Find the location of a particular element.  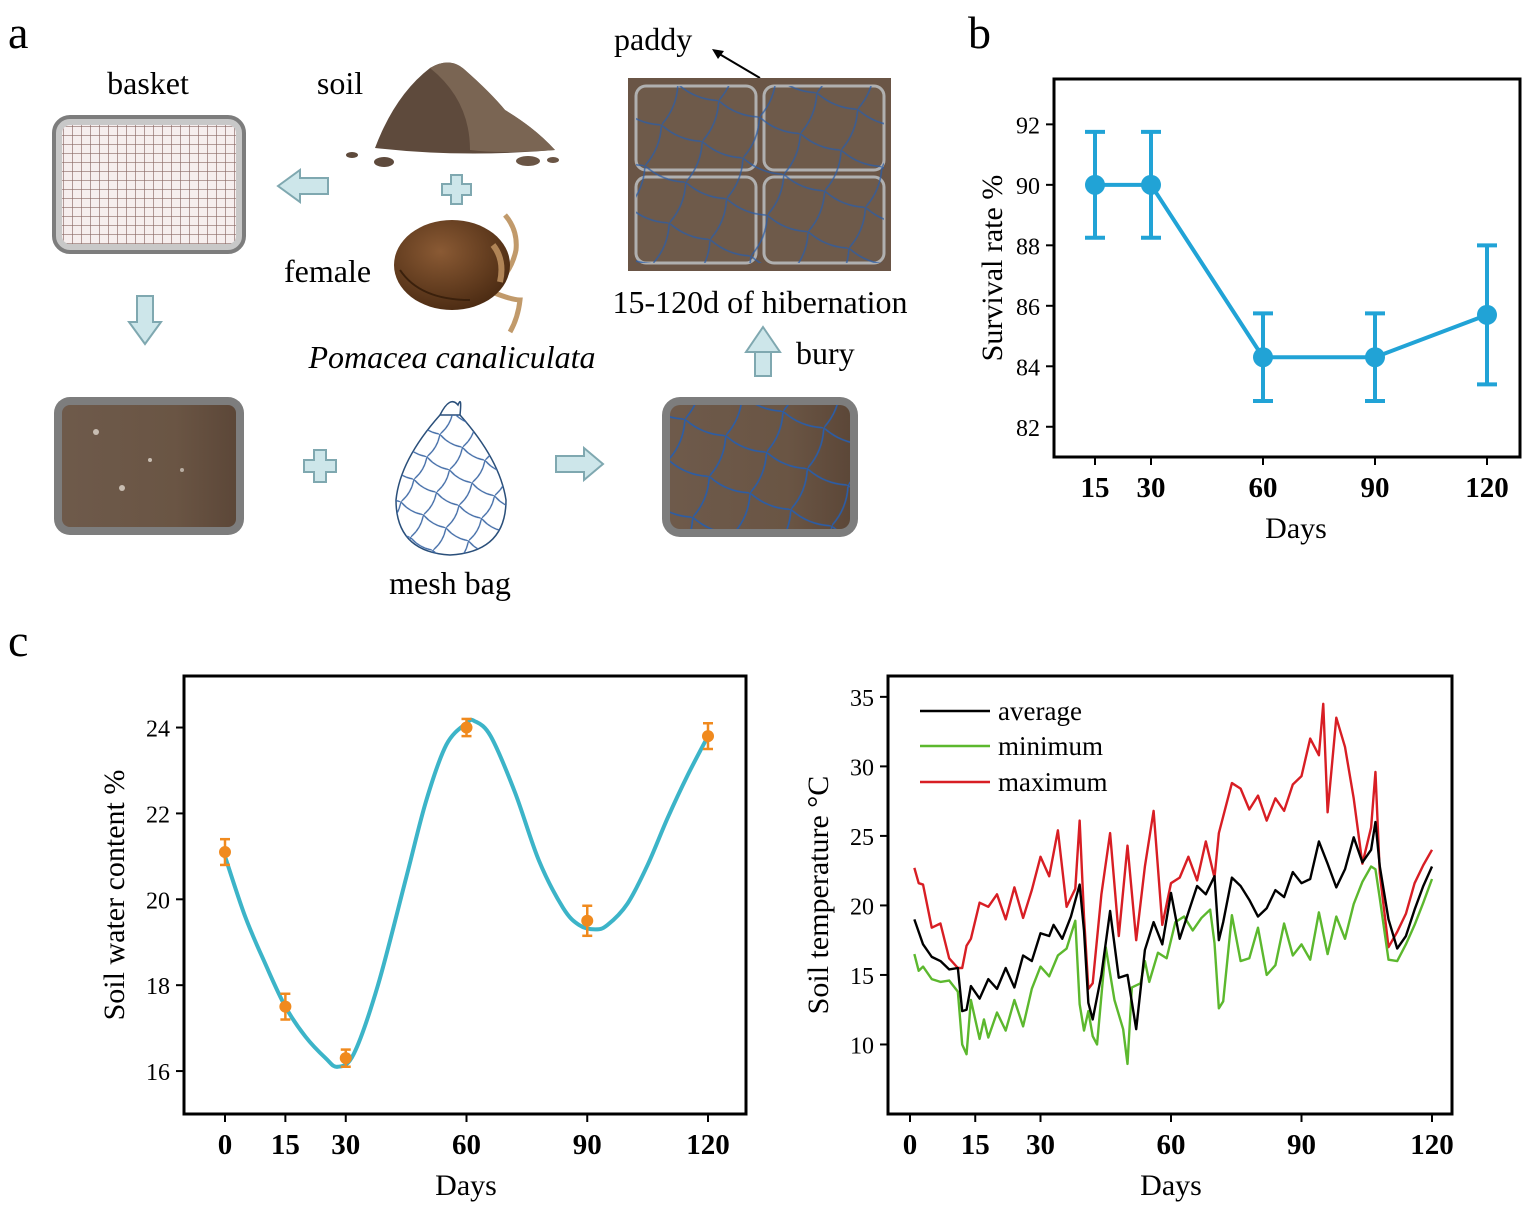

arrow-left-icon is located at coordinates (302, 186).